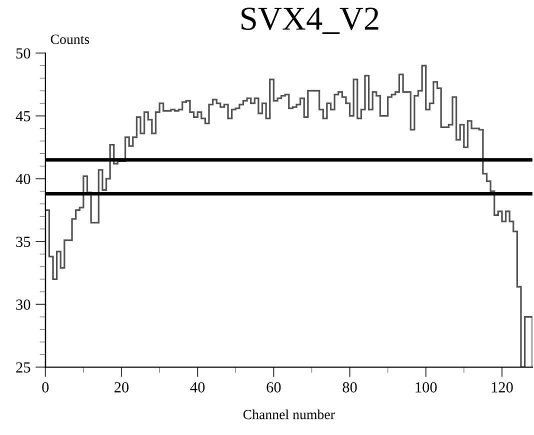 This screenshot has height=435, width=534. What do you see at coordinates (70, 39) in the screenshot?
I see `y-axis-title: Counts` at bounding box center [70, 39].